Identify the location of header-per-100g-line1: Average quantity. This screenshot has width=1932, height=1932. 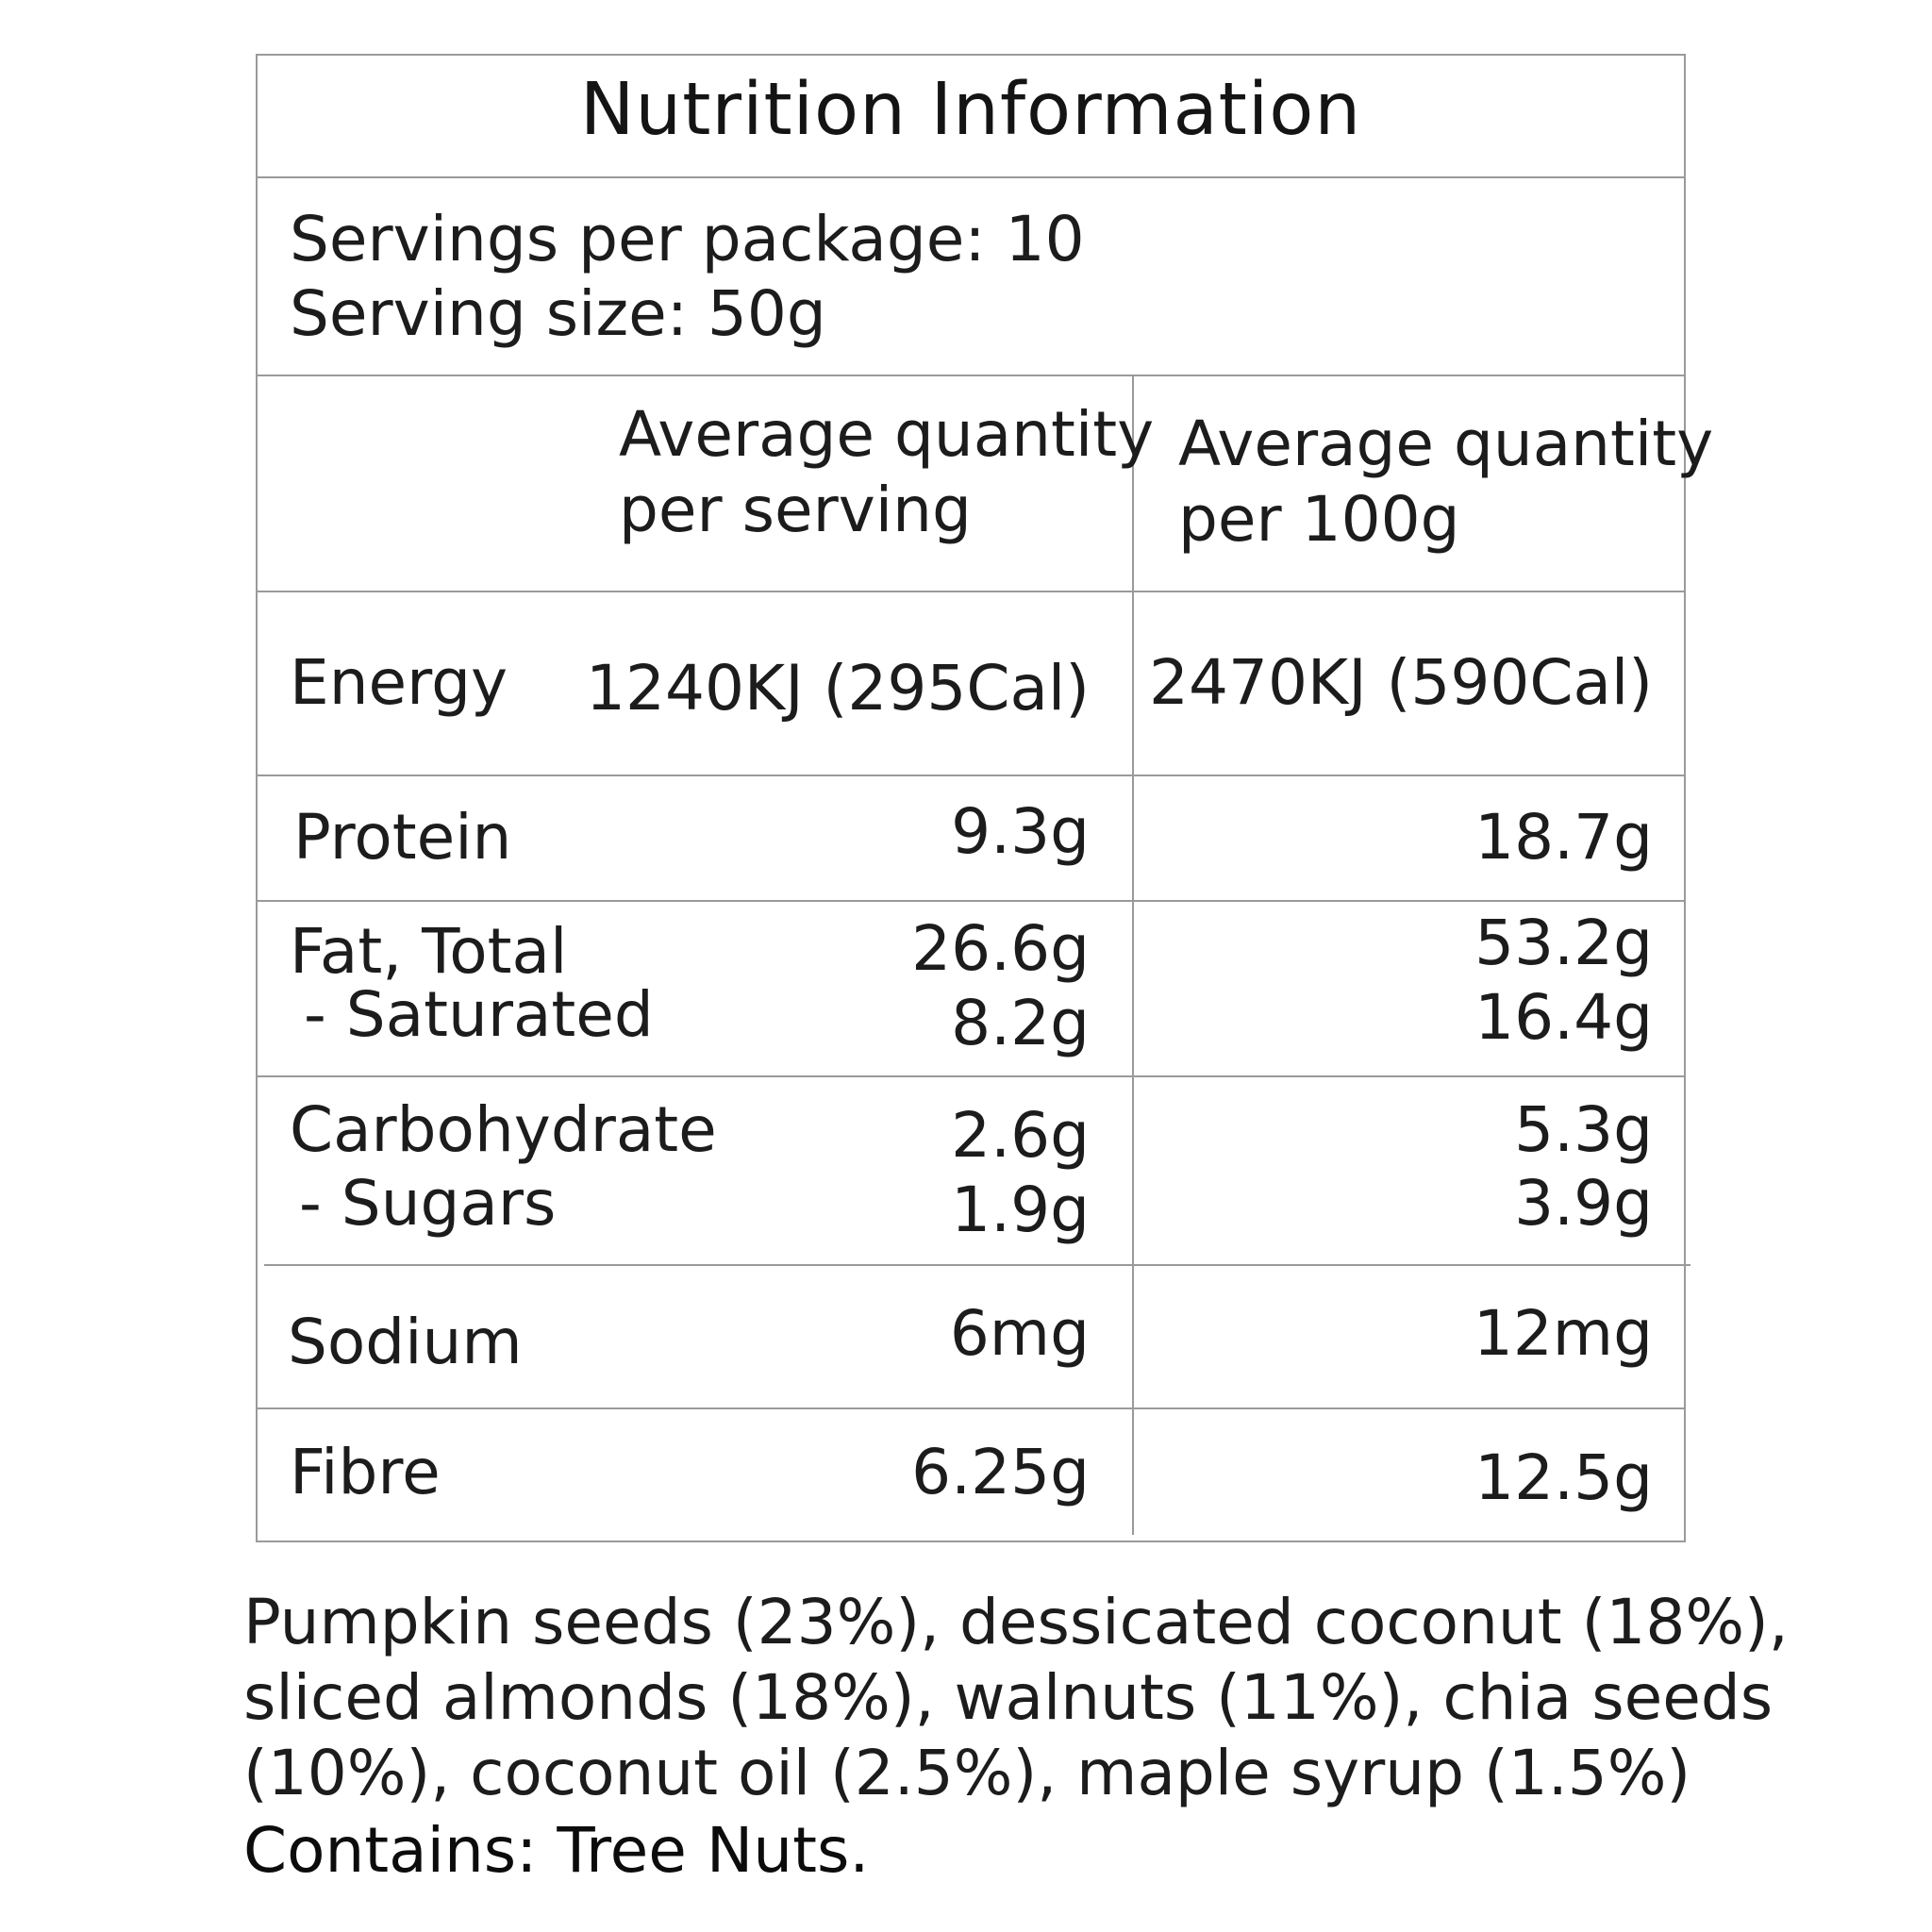
(1446, 444).